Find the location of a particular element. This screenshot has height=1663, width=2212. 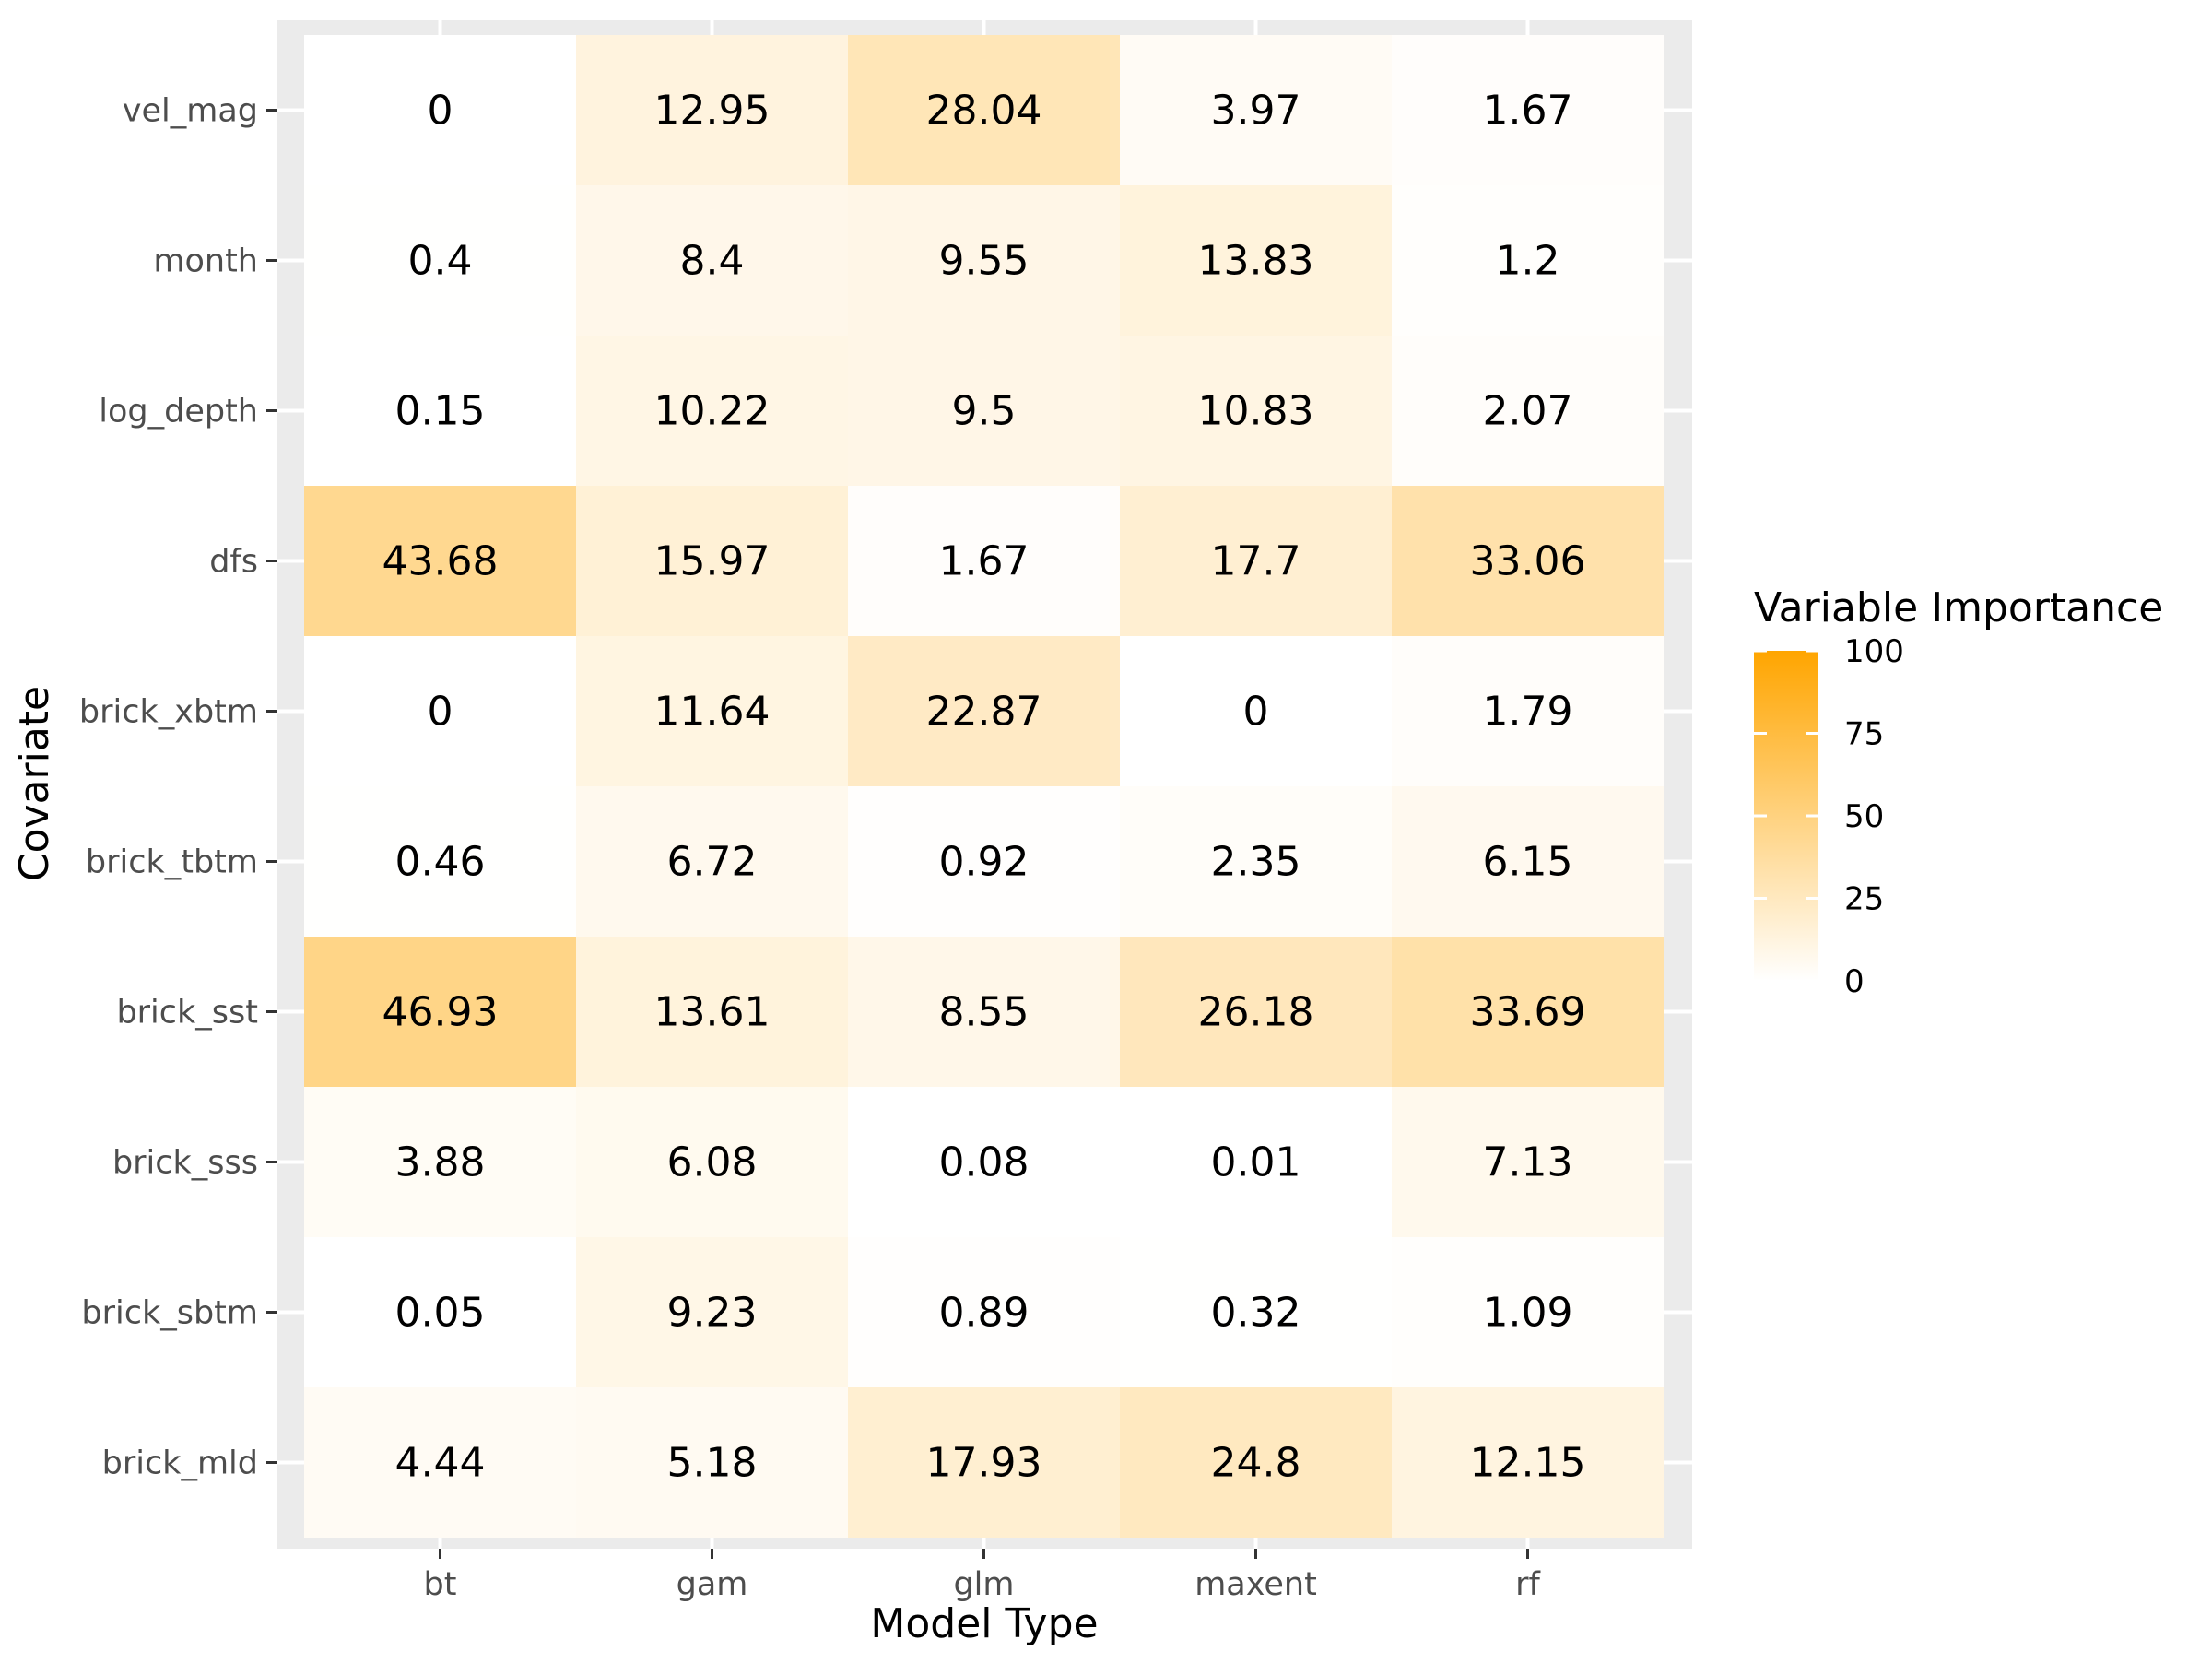

cell-label: 4.44 is located at coordinates (440, 1463).